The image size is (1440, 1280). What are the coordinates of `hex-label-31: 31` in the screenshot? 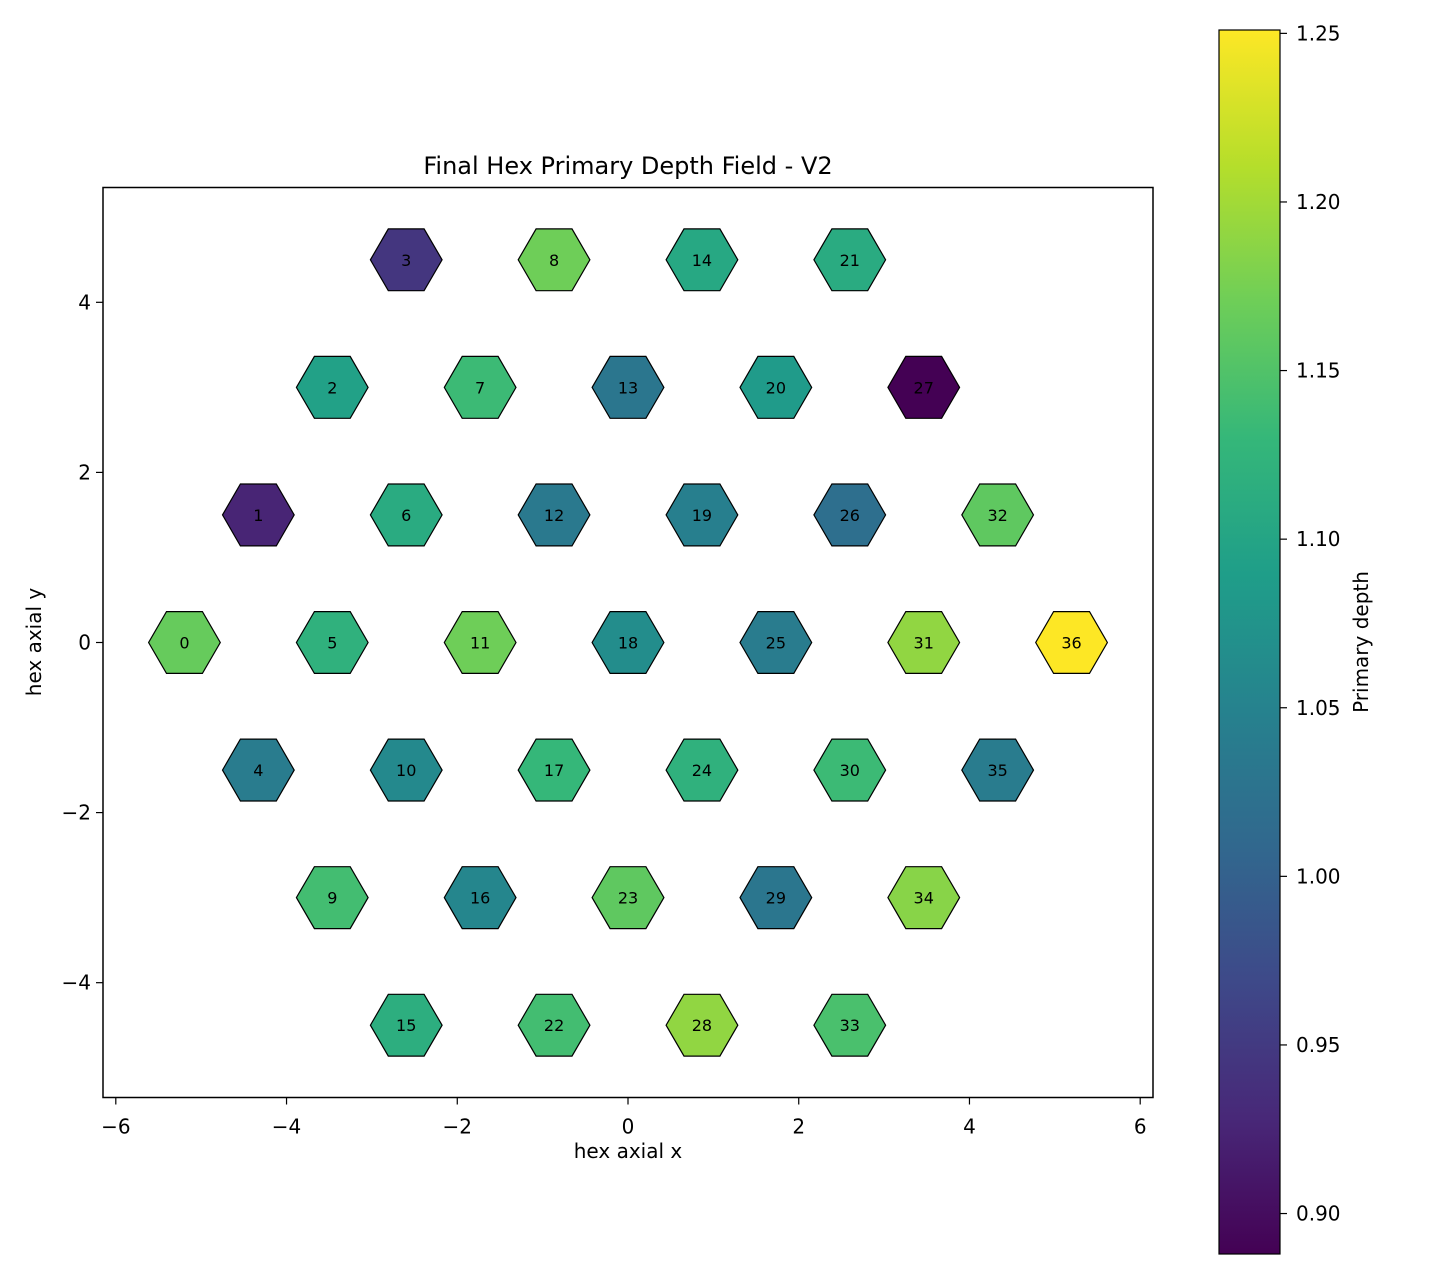 It's located at (924, 643).